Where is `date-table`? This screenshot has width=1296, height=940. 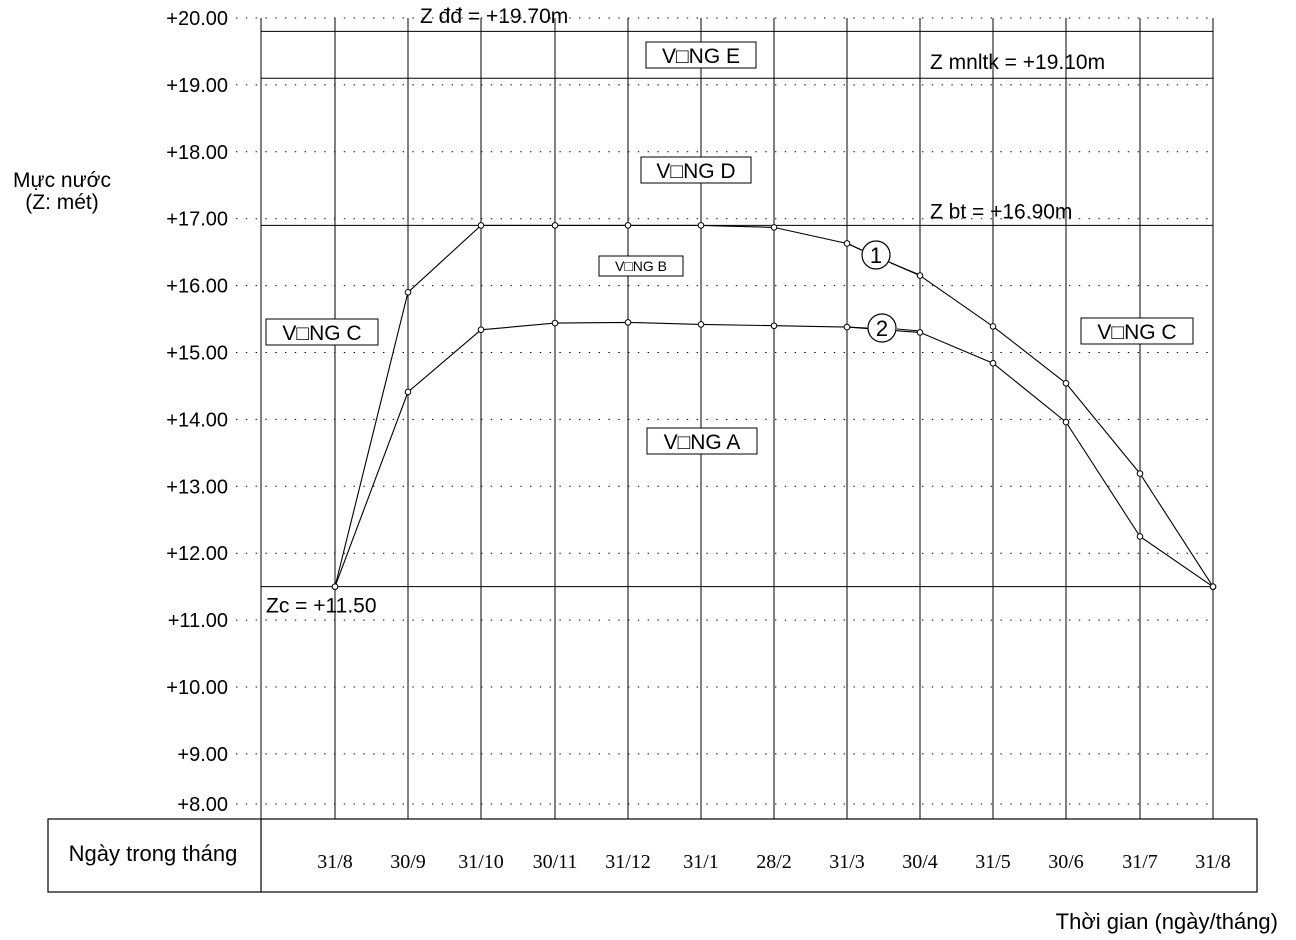 date-table is located at coordinates (652, 855).